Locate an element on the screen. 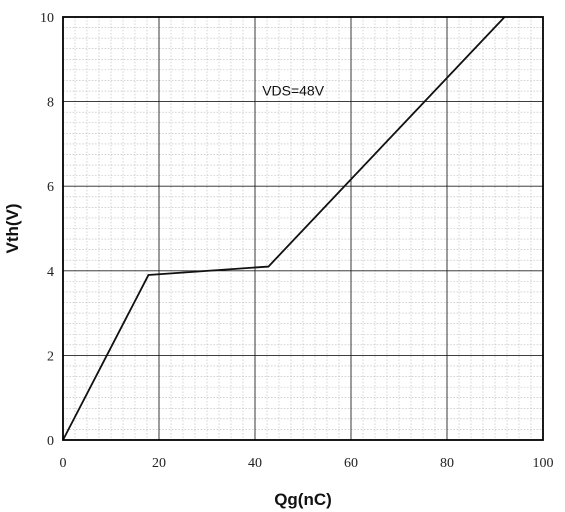  y-axis-title: Vth(V) is located at coordinates (12, 228).